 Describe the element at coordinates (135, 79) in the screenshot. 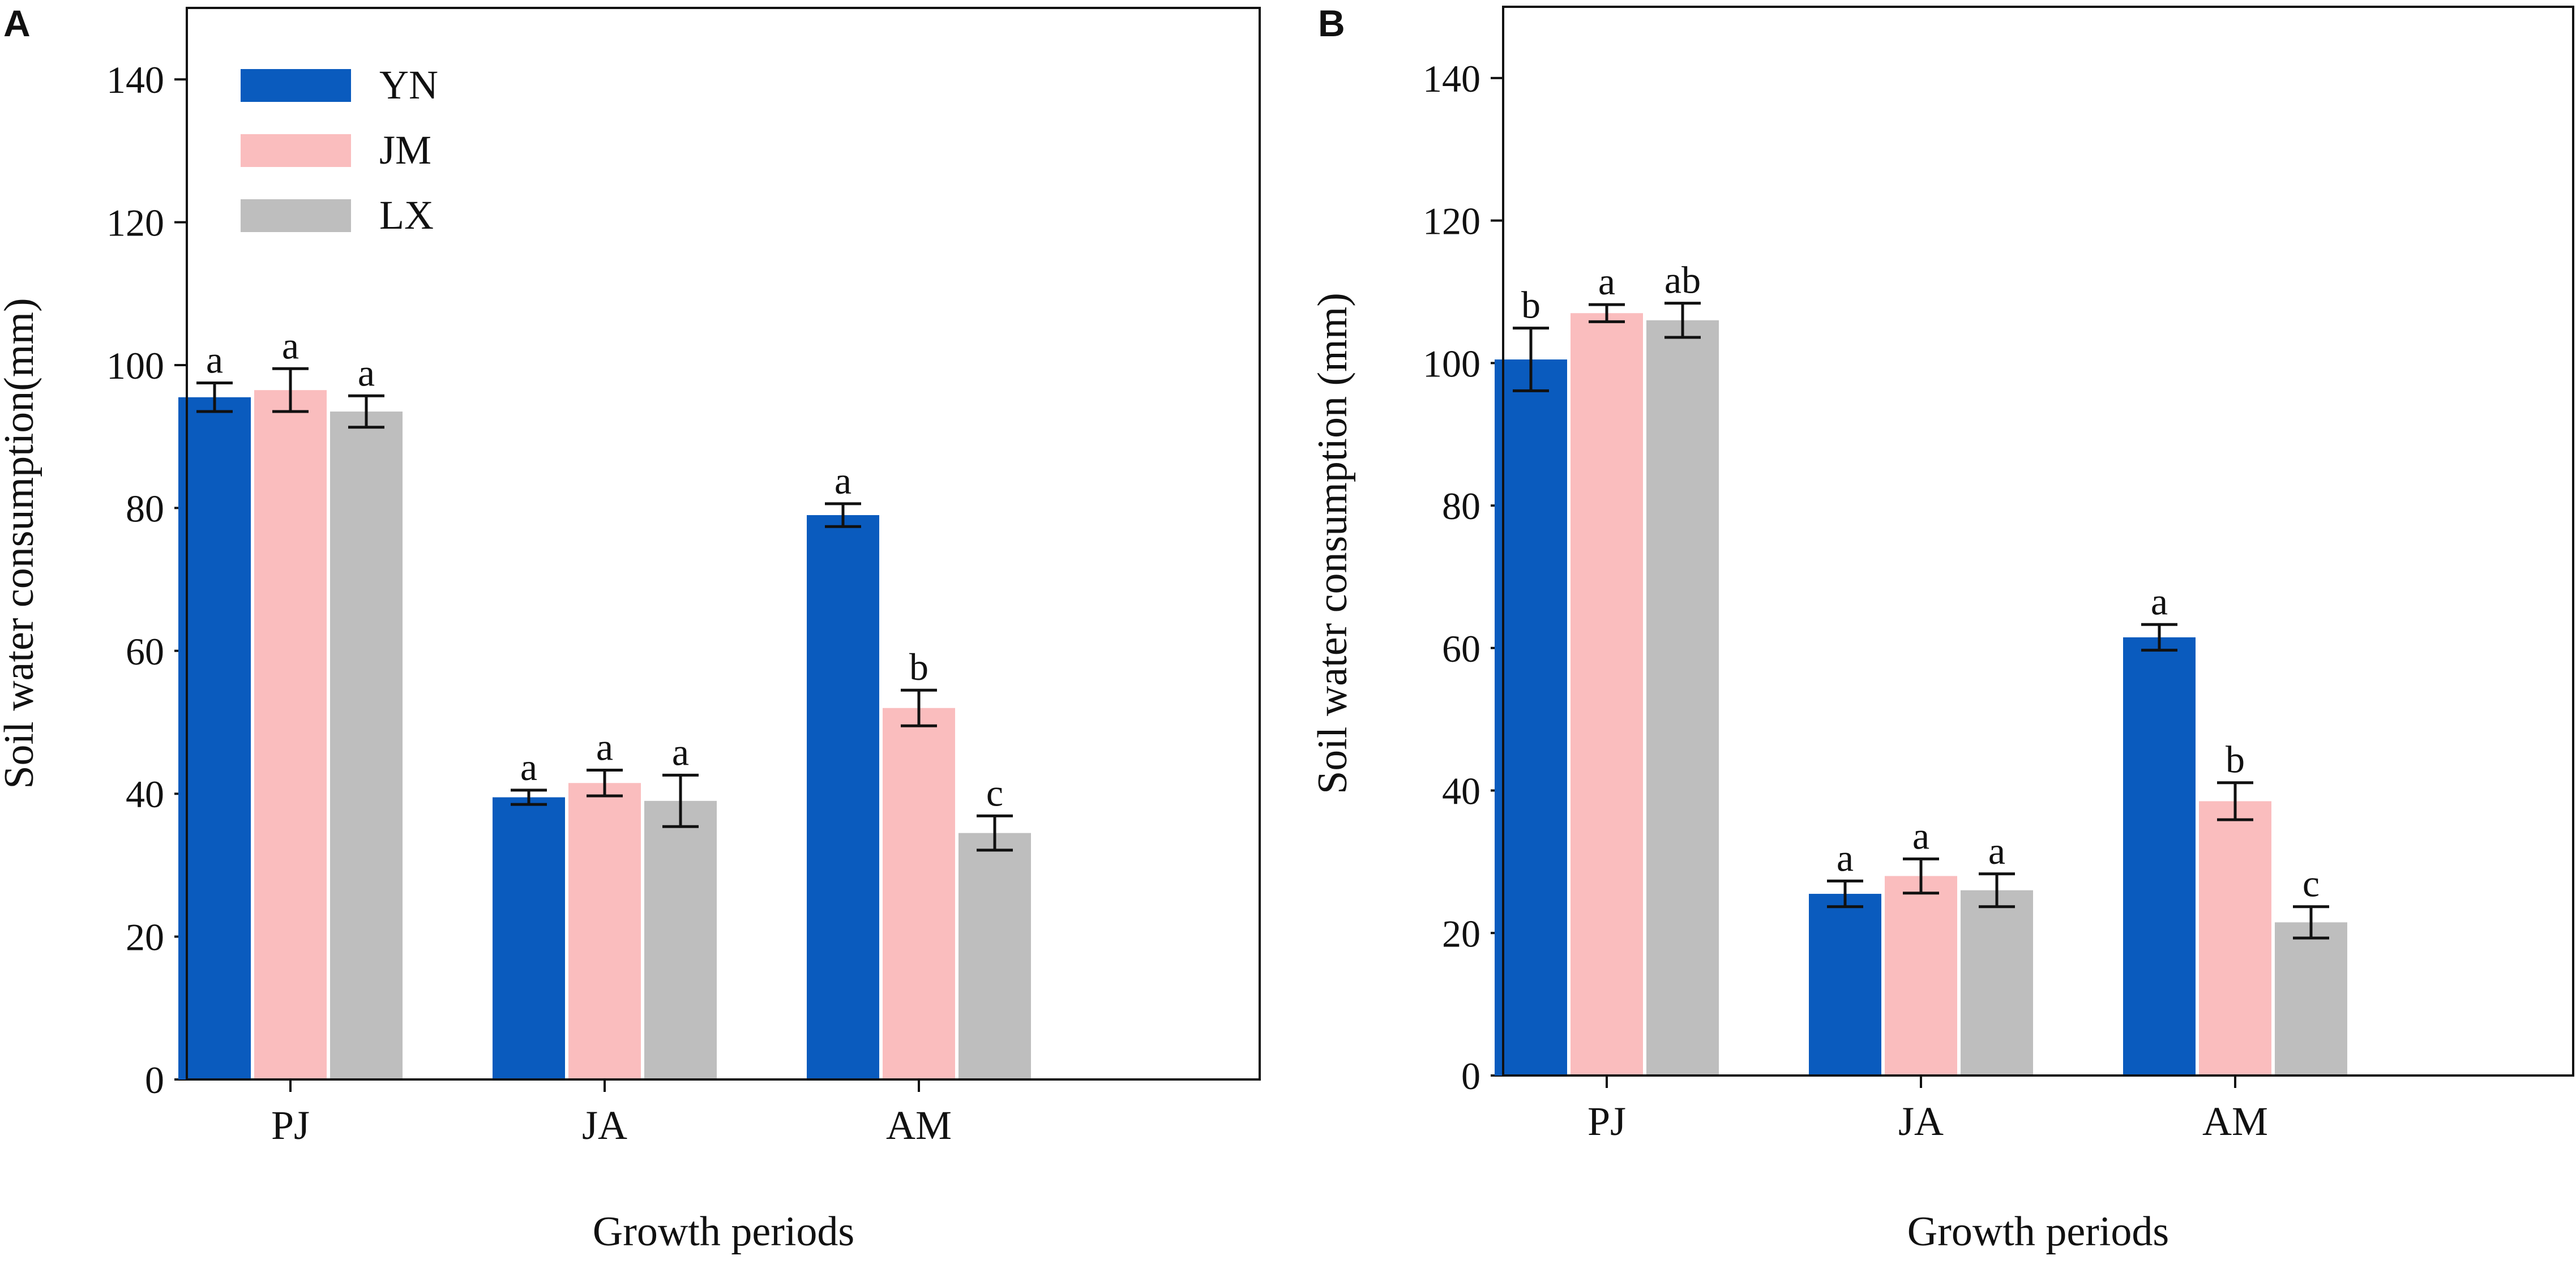

I see `panel-a-y-tick-label-140: 140` at that location.